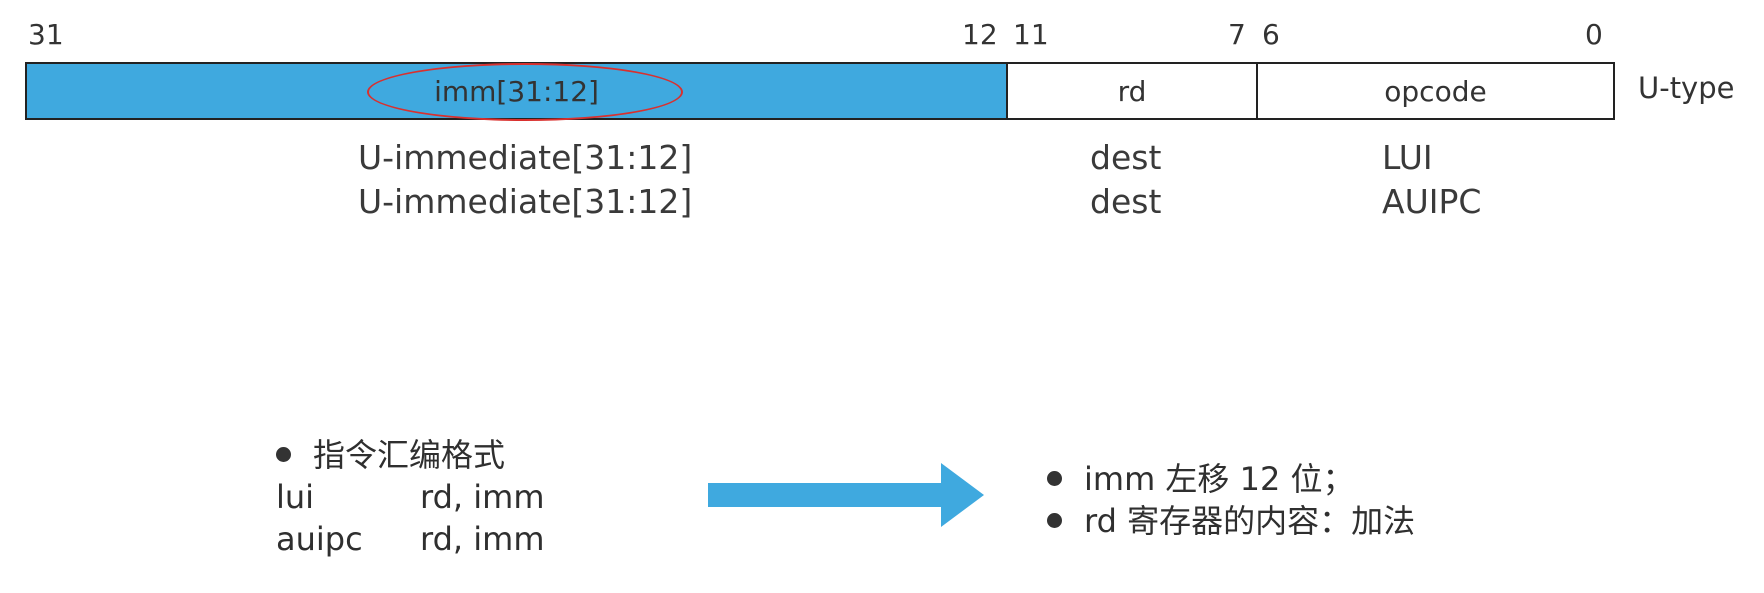 The width and height of the screenshot is (1764, 593). I want to click on rd-field: rd, so click(1133, 91).